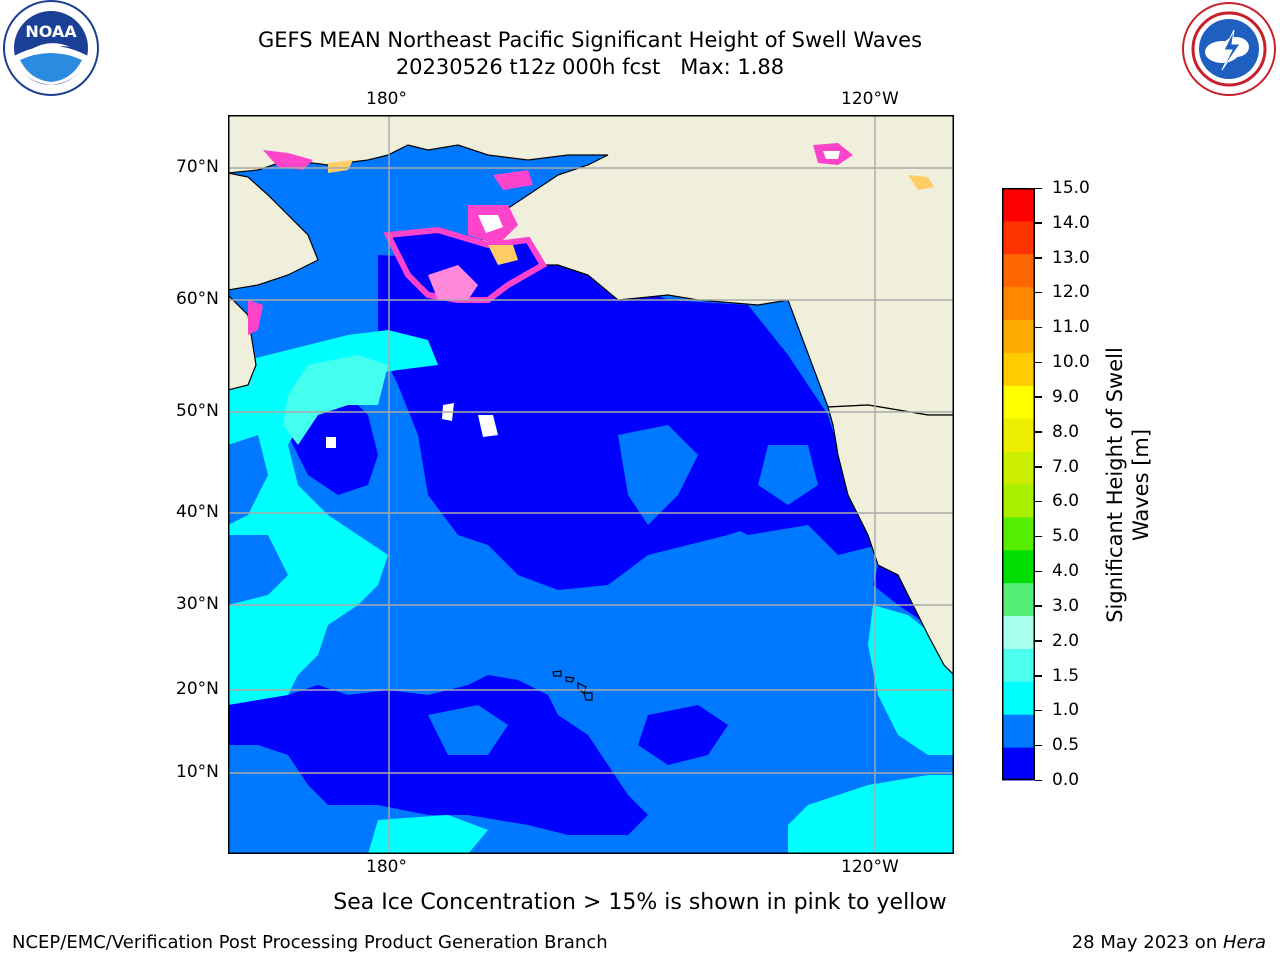 The height and width of the screenshot is (960, 1280). I want to click on colorbar-tick-label: 12.0, so click(1071, 292).